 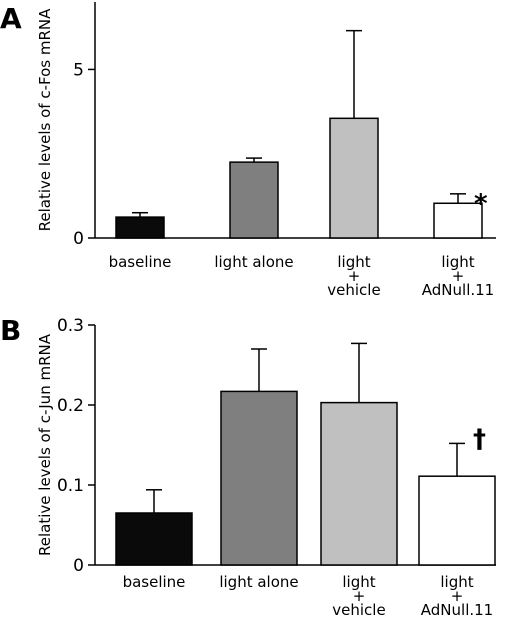 I want to click on panel-a-ytick-label: 5, so click(x=78, y=70).